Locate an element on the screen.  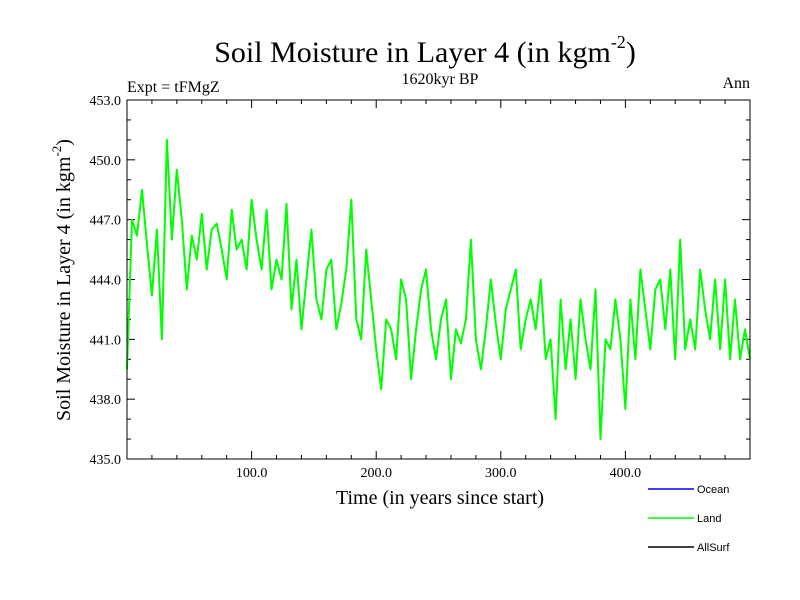
x-tick-label: 100.0 is located at coordinates (252, 473).